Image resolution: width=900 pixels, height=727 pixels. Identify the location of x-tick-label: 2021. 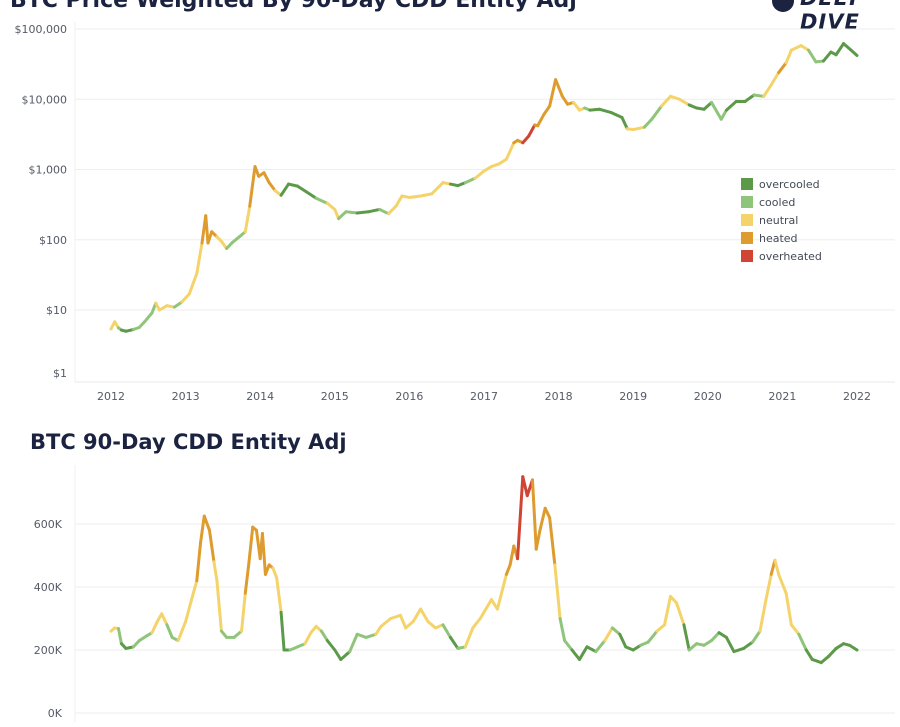
(782, 396).